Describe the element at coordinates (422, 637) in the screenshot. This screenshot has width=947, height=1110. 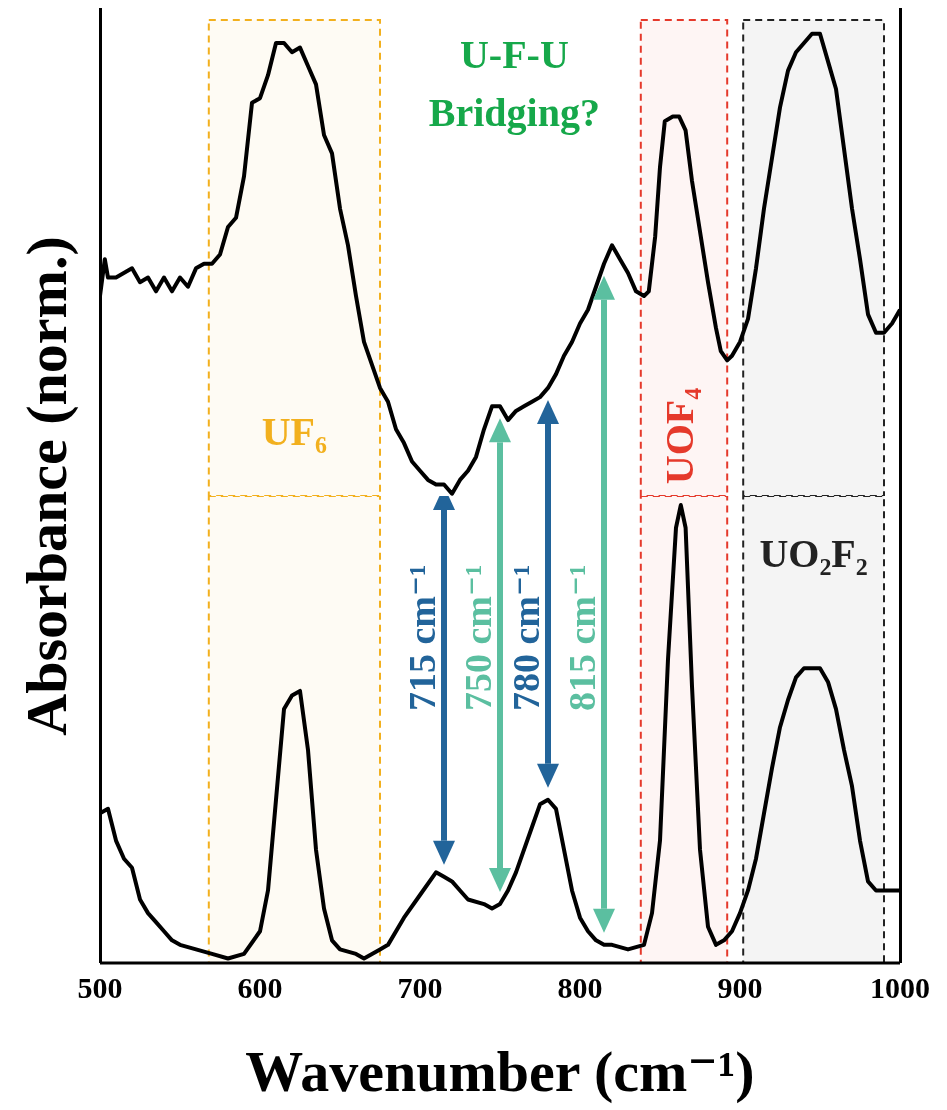
I see `ref-line-label: 715 cm⁻¹` at that location.